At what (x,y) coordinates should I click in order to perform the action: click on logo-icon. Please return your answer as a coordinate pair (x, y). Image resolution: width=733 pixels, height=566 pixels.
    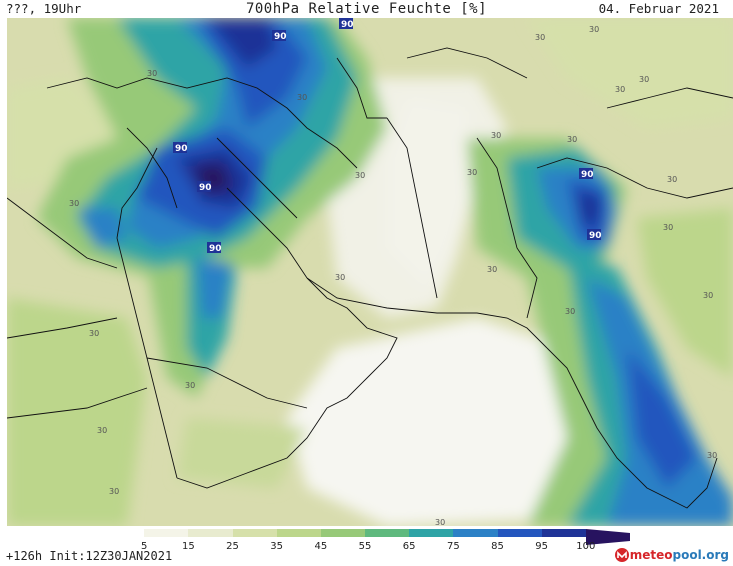
    Looking at the image, I should click on (621, 555).